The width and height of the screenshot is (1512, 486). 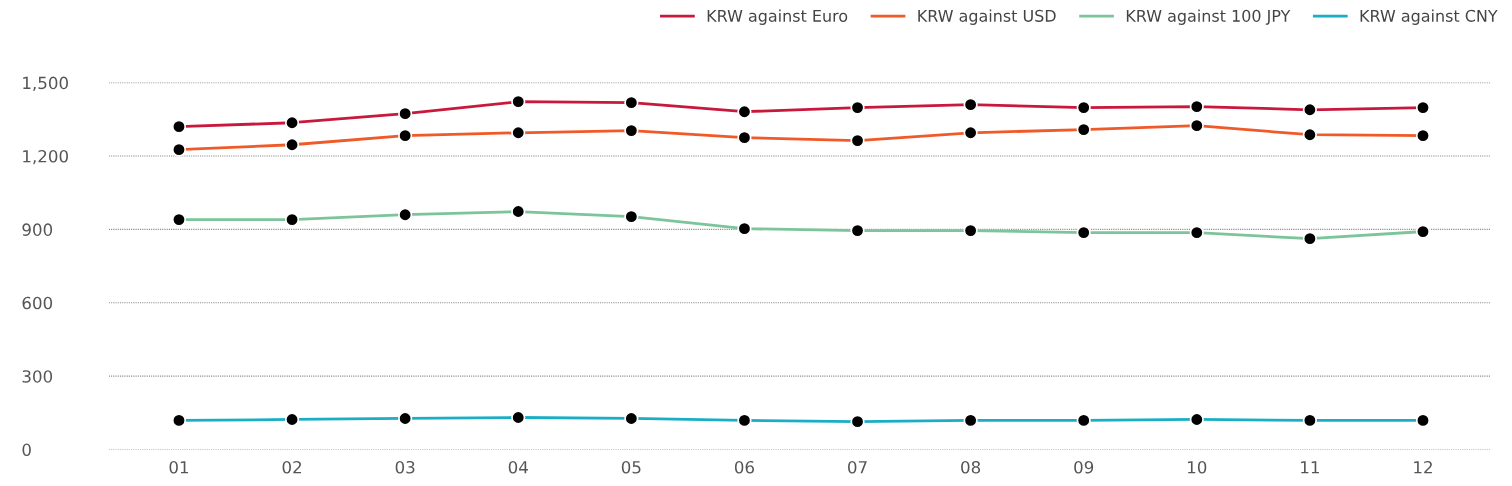 What do you see at coordinates (292, 467) in the screenshot?
I see `x-tick-label: 02` at bounding box center [292, 467].